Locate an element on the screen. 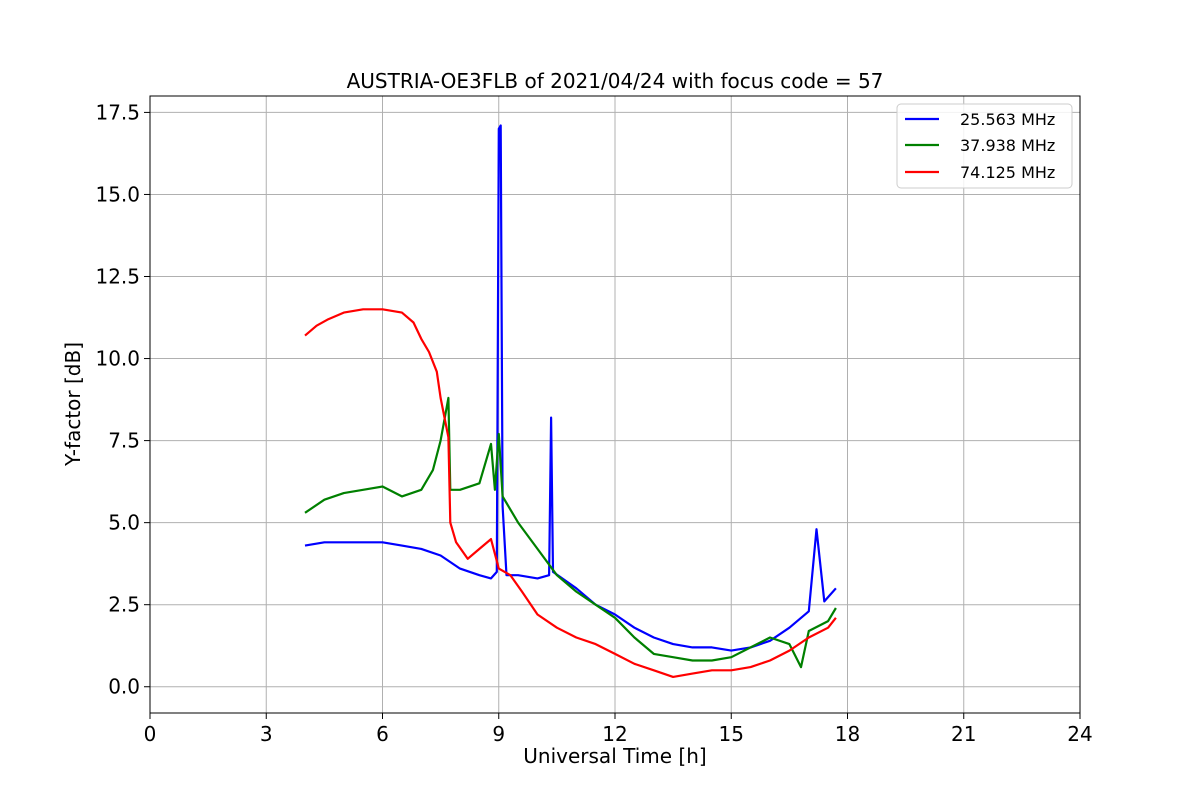 The width and height of the screenshot is (1200, 800). y-tick-label: 2.5 is located at coordinates (124, 605).